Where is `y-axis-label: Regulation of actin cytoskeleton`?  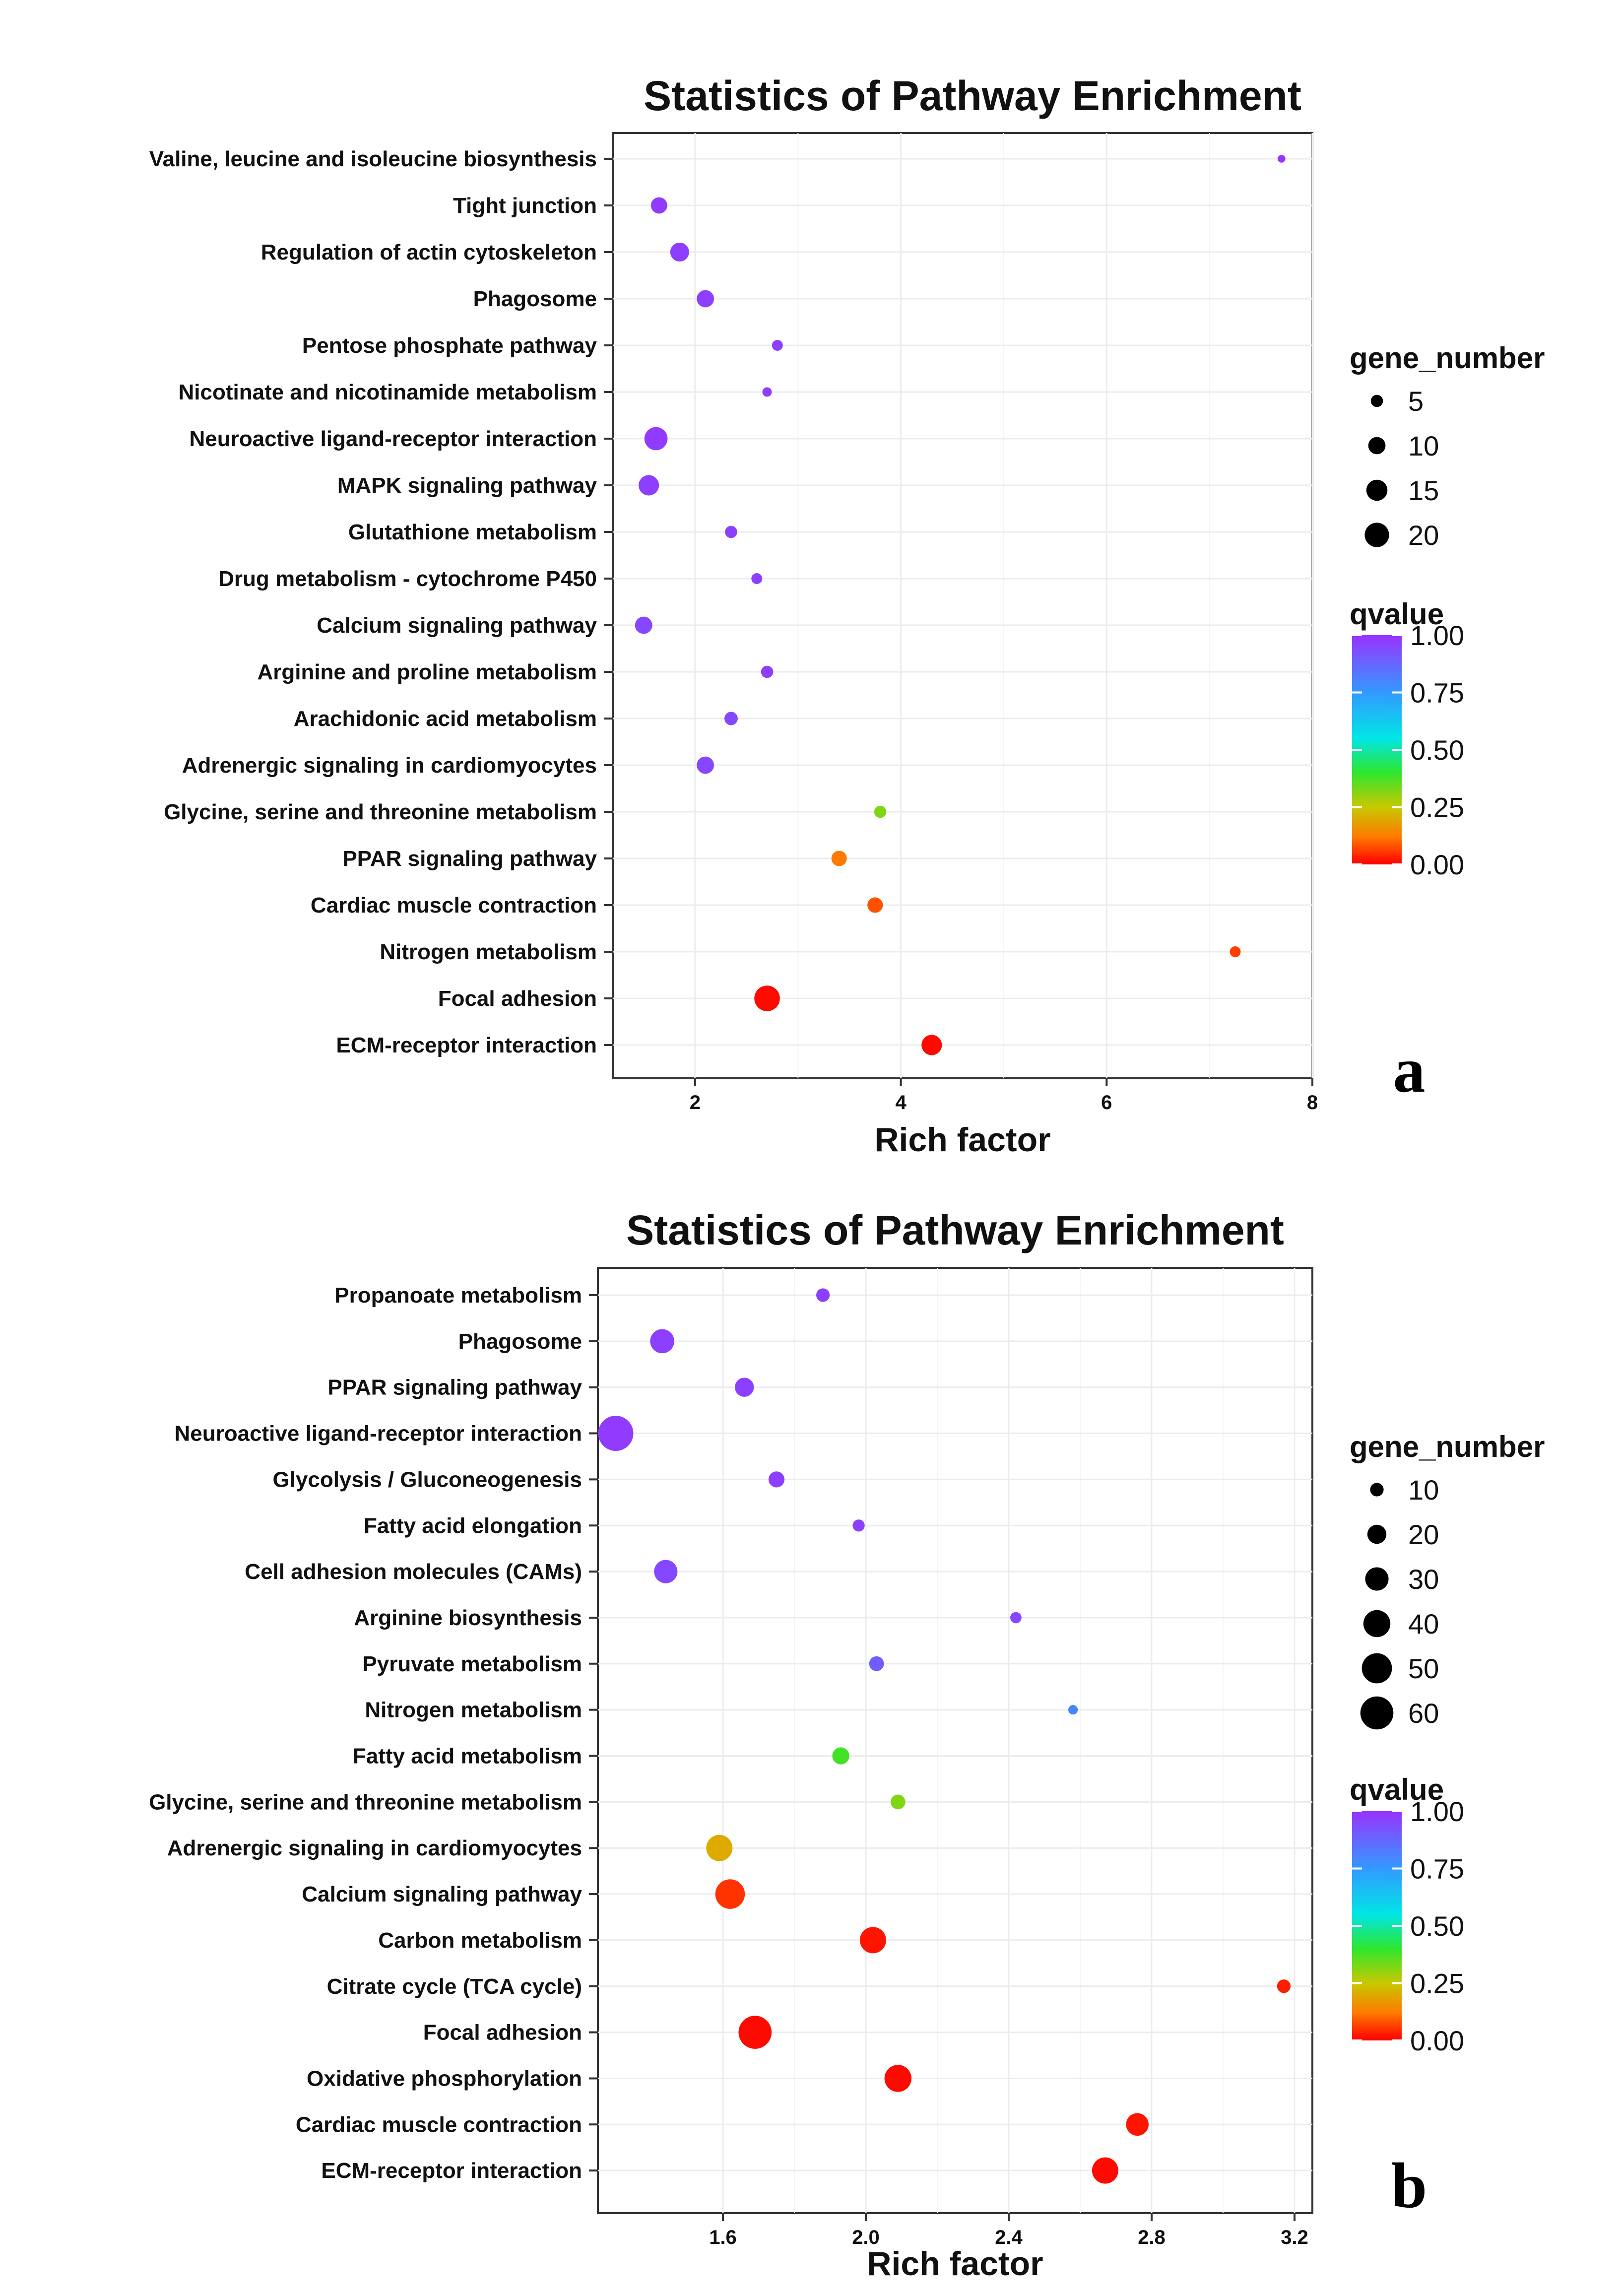
y-axis-label: Regulation of actin cytoskeleton is located at coordinates (429, 252).